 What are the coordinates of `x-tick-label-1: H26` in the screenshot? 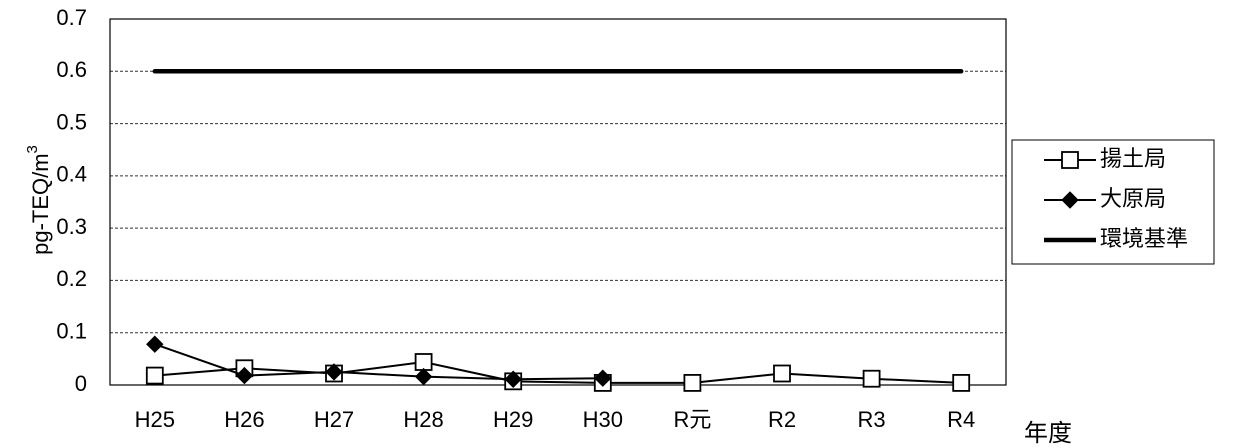 It's located at (244, 419).